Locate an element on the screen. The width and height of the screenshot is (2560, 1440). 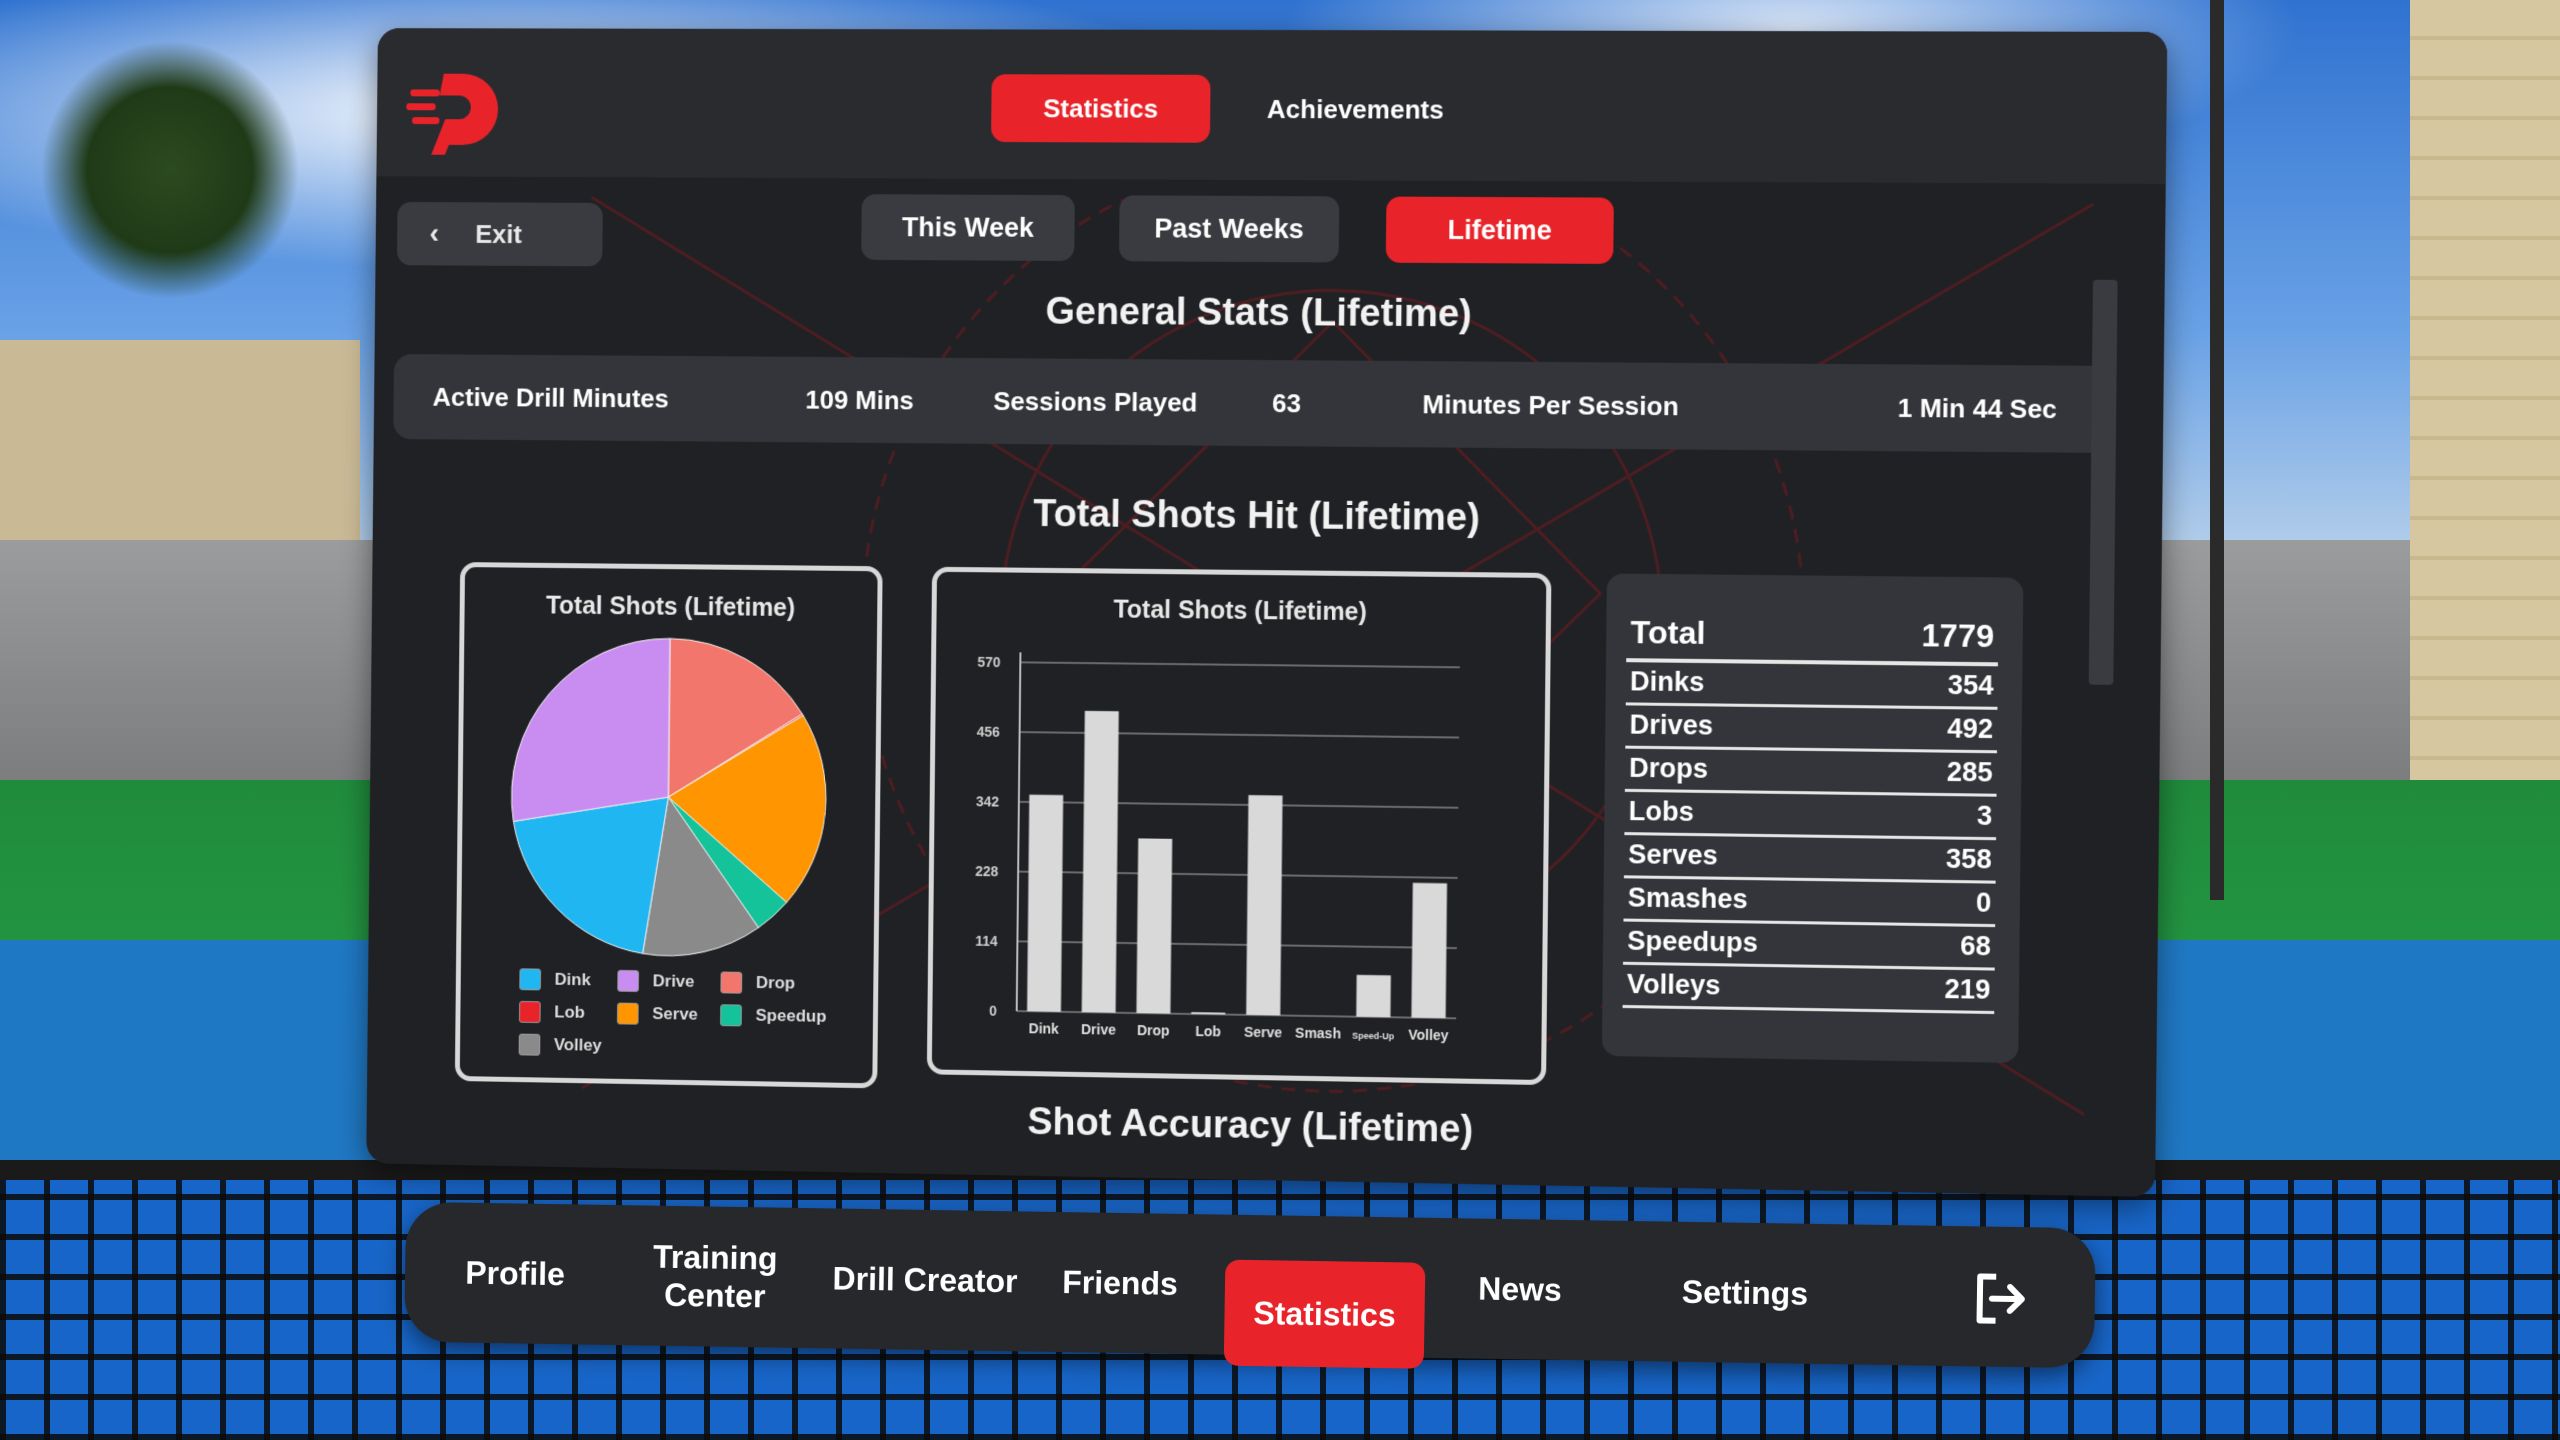
tab-achievements: Achievements is located at coordinates (1355, 109).